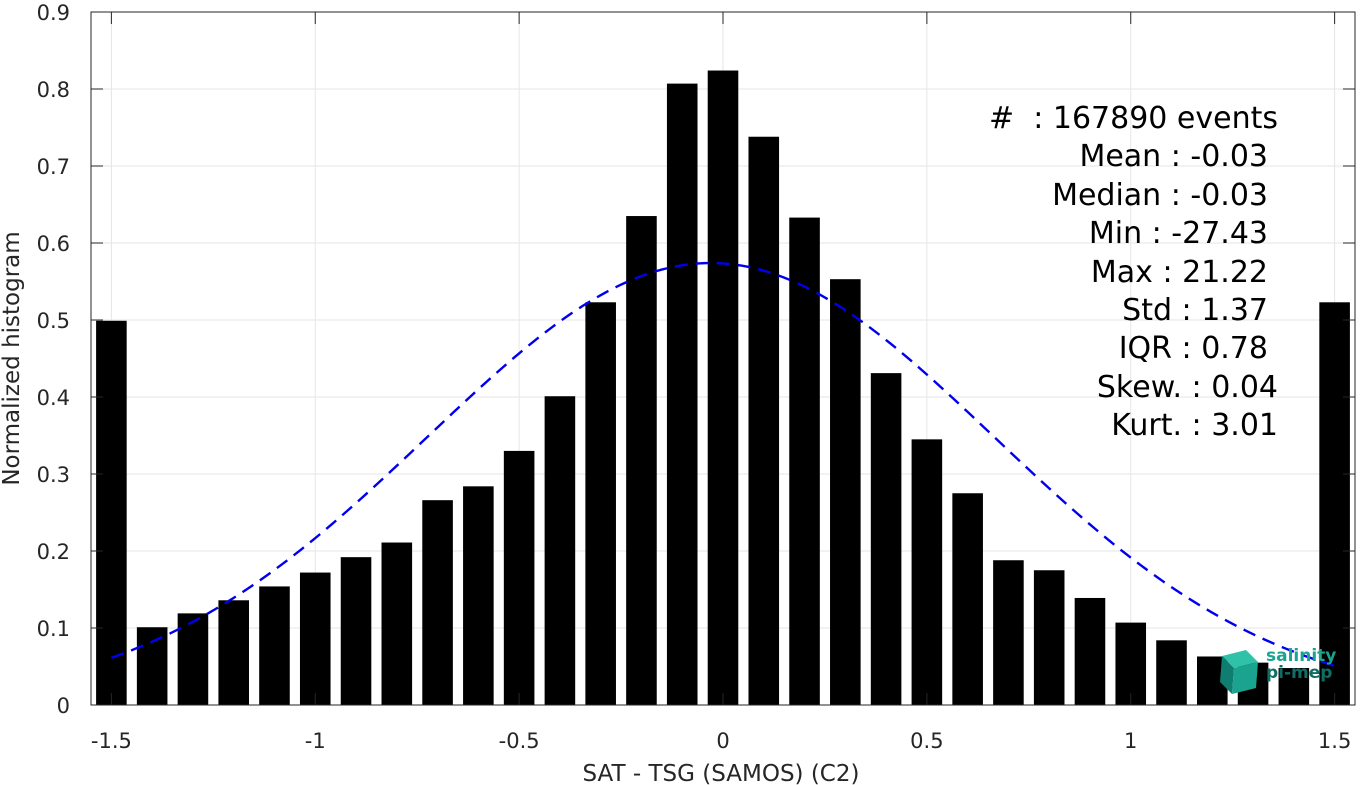 The image size is (1367, 785). I want to click on stat-mean: Mean : -0.03, so click(1173, 157).